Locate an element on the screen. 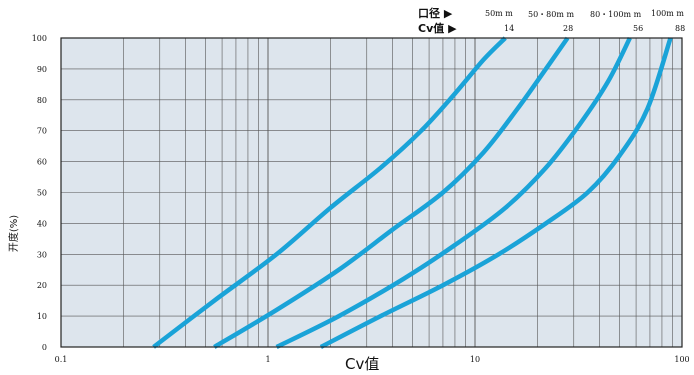 This screenshot has height=375, width=694. caliber-label: 口径 ▶ is located at coordinates (435, 13).